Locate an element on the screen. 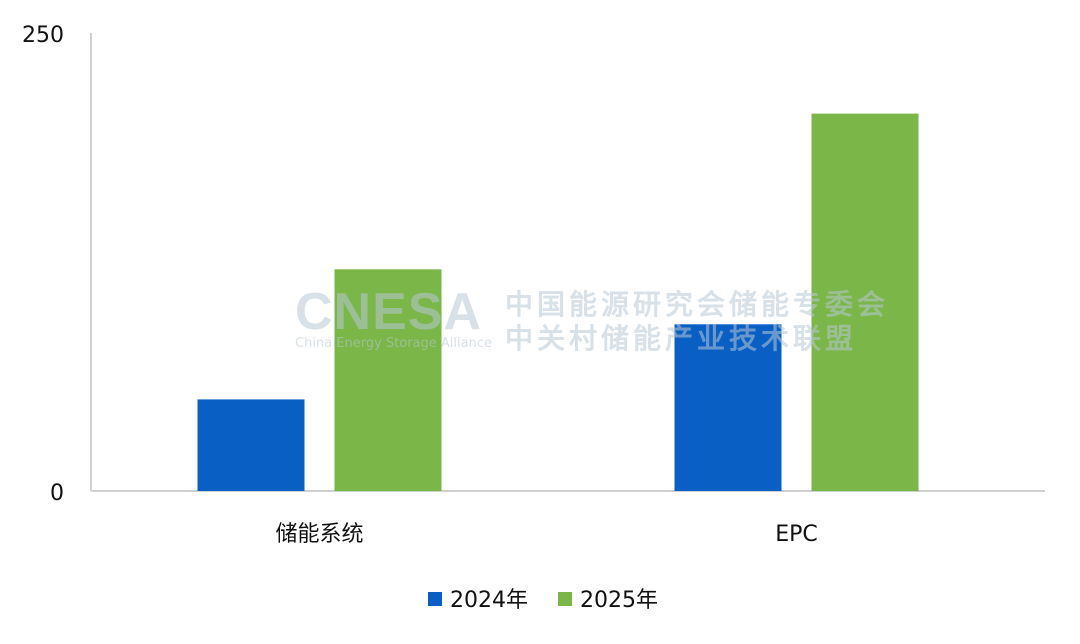  legend-label: 2025年 is located at coordinates (619, 600).